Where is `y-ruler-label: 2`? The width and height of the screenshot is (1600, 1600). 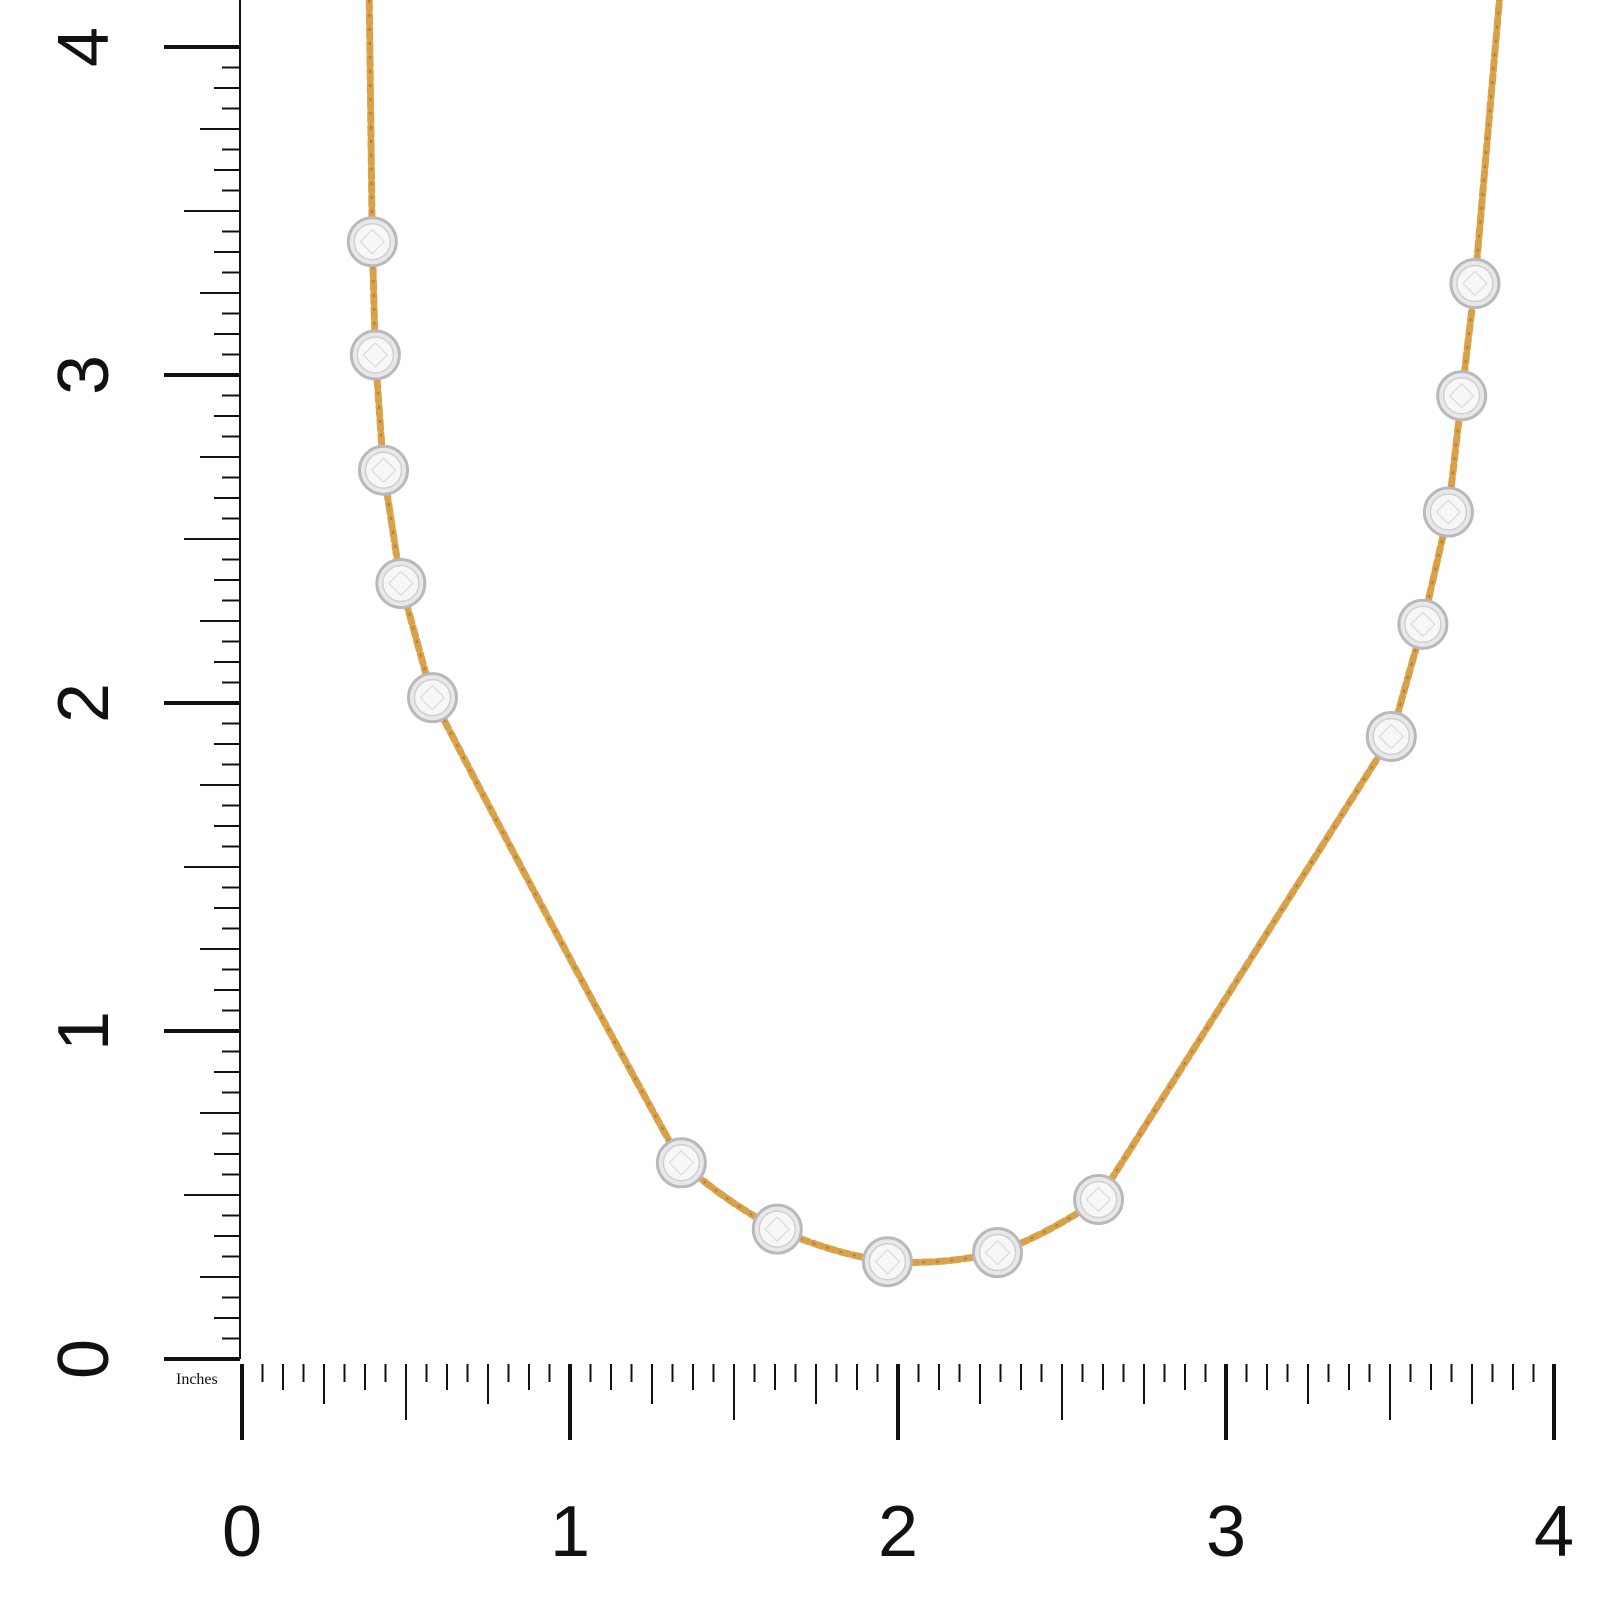 y-ruler-label: 2 is located at coordinates (84, 703).